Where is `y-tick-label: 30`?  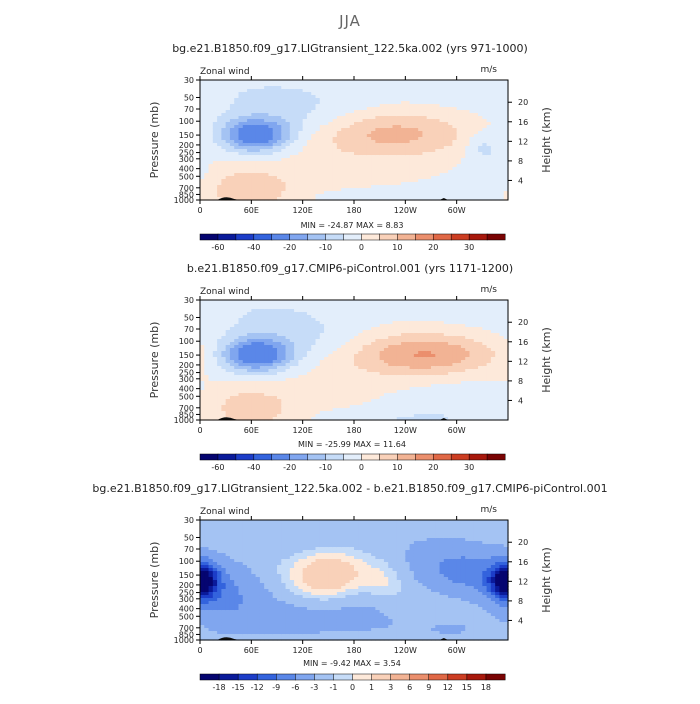
y-tick-label: 30 is located at coordinates (189, 80).